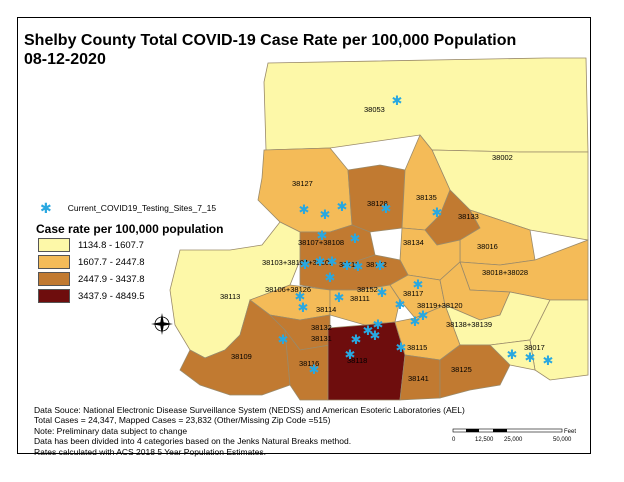 This screenshot has height=482, width=624. I want to click on title-line-2: 08-12-2020, so click(65, 59).